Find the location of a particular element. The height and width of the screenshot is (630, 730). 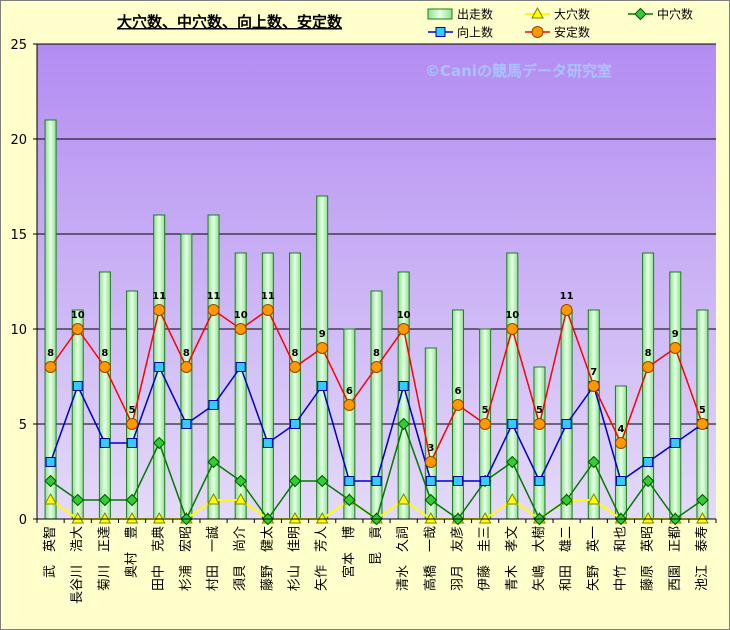

data-label-6: 11 is located at coordinates (214, 296).